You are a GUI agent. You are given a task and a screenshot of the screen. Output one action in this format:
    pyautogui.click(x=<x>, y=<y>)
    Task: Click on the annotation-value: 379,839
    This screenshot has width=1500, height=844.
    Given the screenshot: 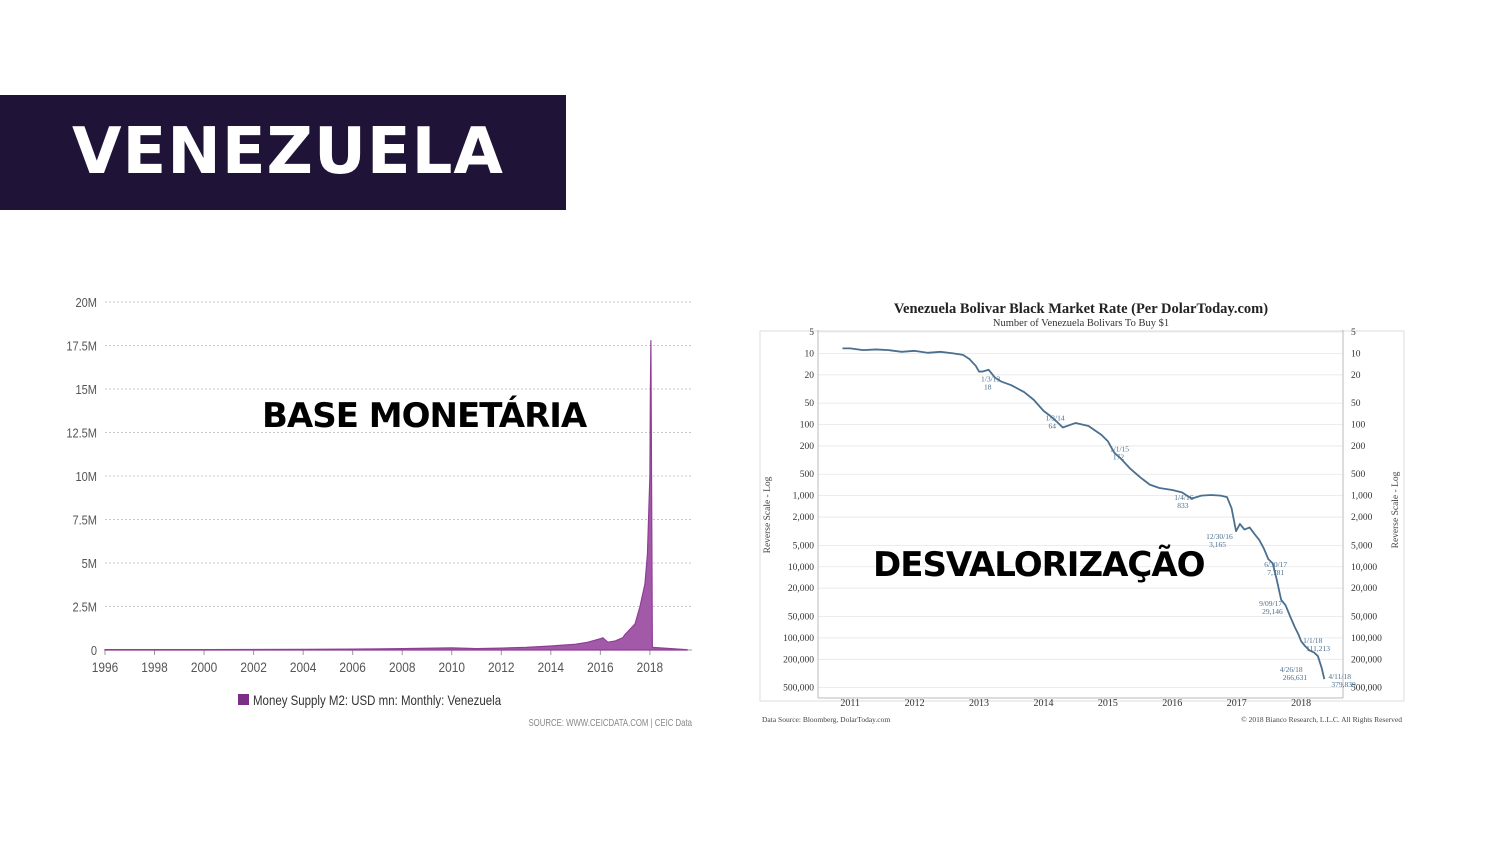 What is the action you would take?
    pyautogui.click(x=1343, y=684)
    